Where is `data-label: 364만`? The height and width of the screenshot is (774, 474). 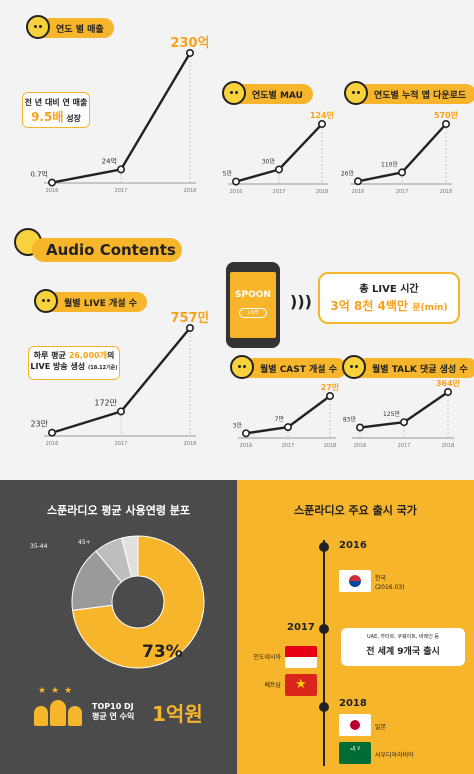 data-label: 364만 is located at coordinates (448, 383).